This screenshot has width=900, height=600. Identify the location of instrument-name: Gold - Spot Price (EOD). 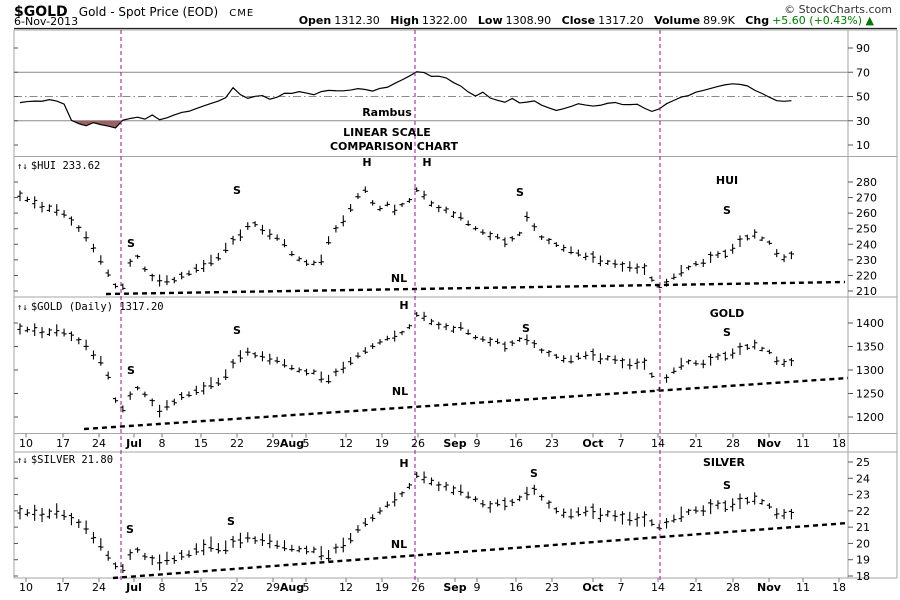
(148, 12).